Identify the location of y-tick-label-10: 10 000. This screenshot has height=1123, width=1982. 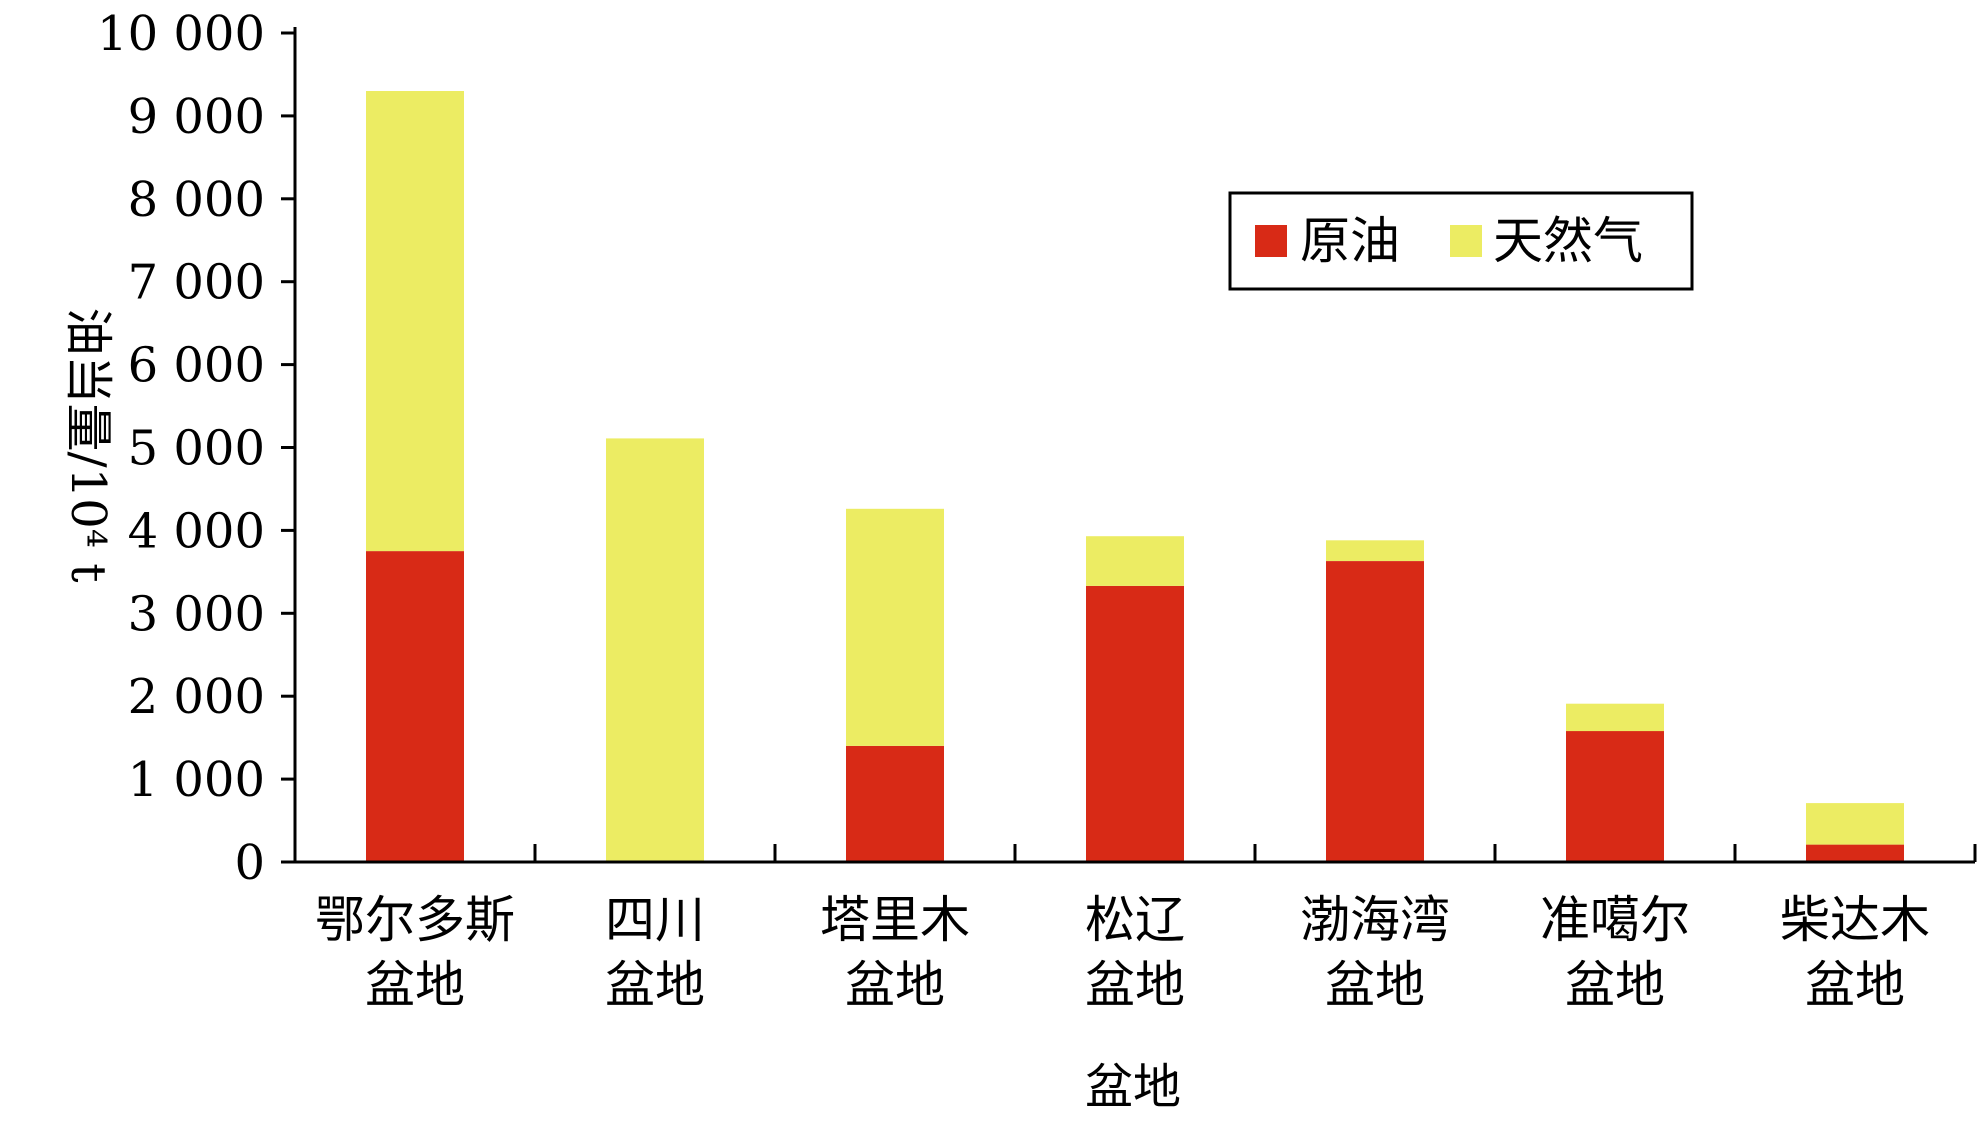
(181, 34).